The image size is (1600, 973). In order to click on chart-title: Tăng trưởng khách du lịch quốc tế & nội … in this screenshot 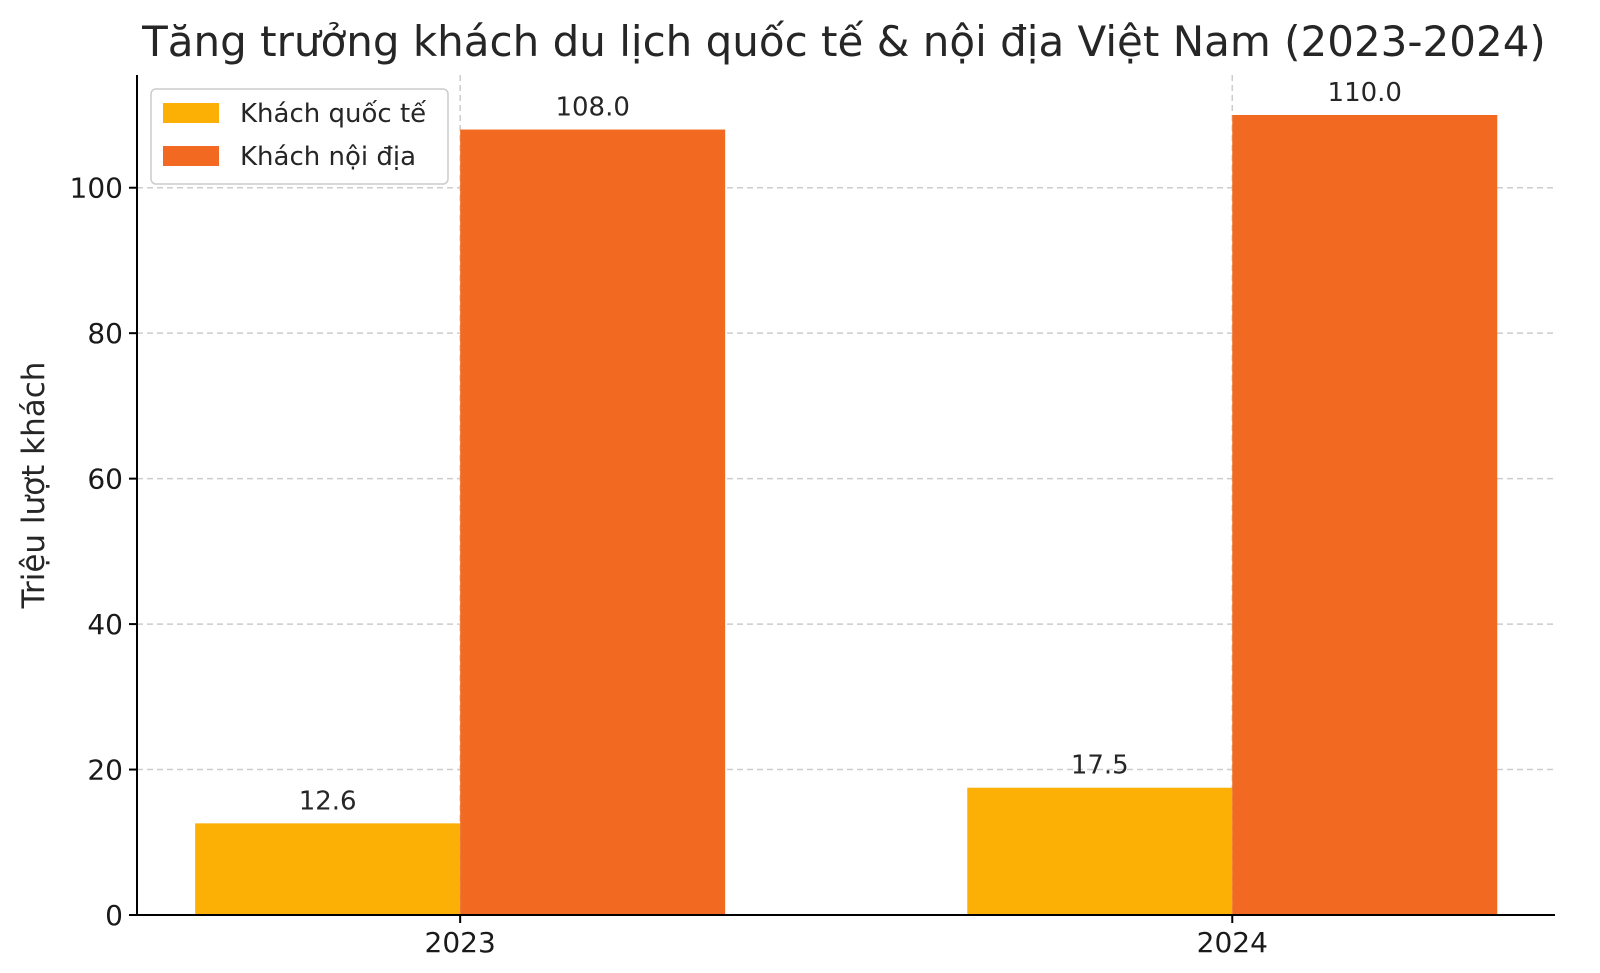, I will do `click(843, 41)`.